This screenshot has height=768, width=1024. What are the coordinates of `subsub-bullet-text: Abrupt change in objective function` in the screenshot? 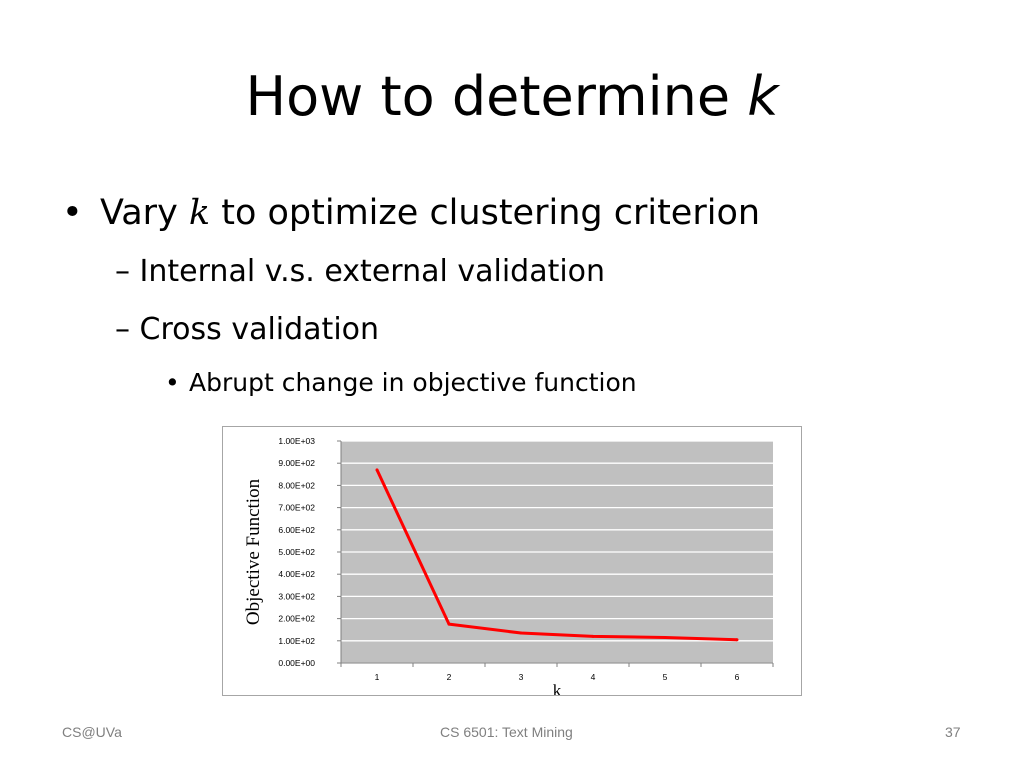 It's located at (413, 382).